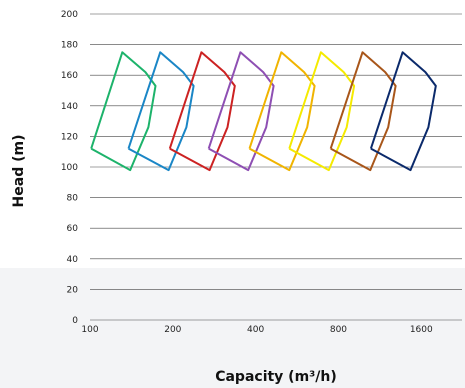 The height and width of the screenshot is (388, 465). I want to click on x-axis-label: Capacity (m³/h), so click(276, 377).